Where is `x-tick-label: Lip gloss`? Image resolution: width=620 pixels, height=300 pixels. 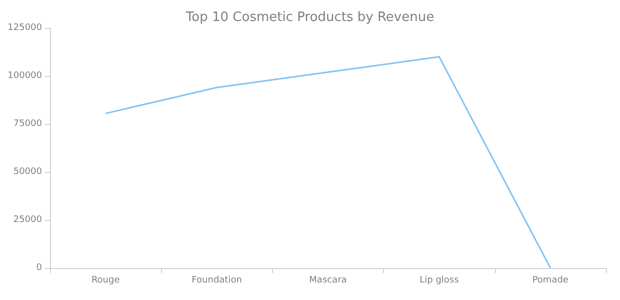
x-tick-label: Lip gloss is located at coordinates (440, 281).